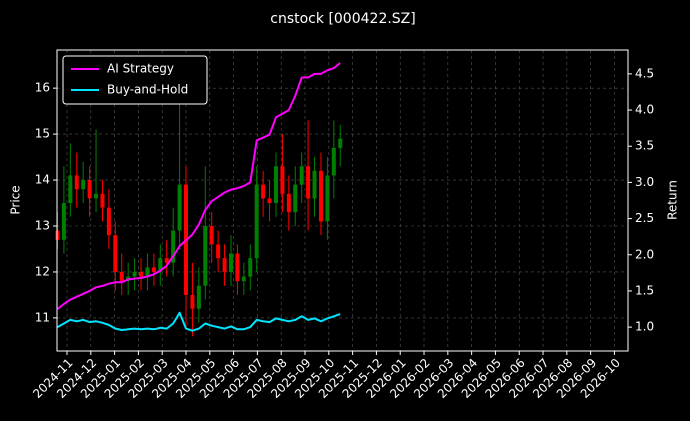  Describe the element at coordinates (342, 19) in the screenshot. I see `chart-title: cnstock [000422.SZ]` at that location.